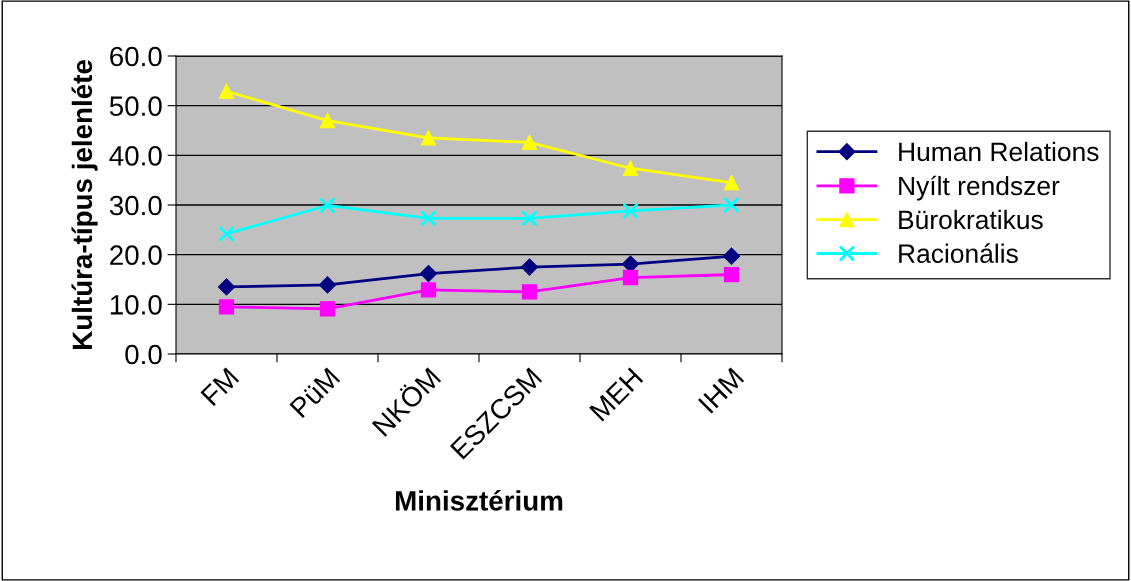  I want to click on y-tick-label: 0.0, so click(143, 354).